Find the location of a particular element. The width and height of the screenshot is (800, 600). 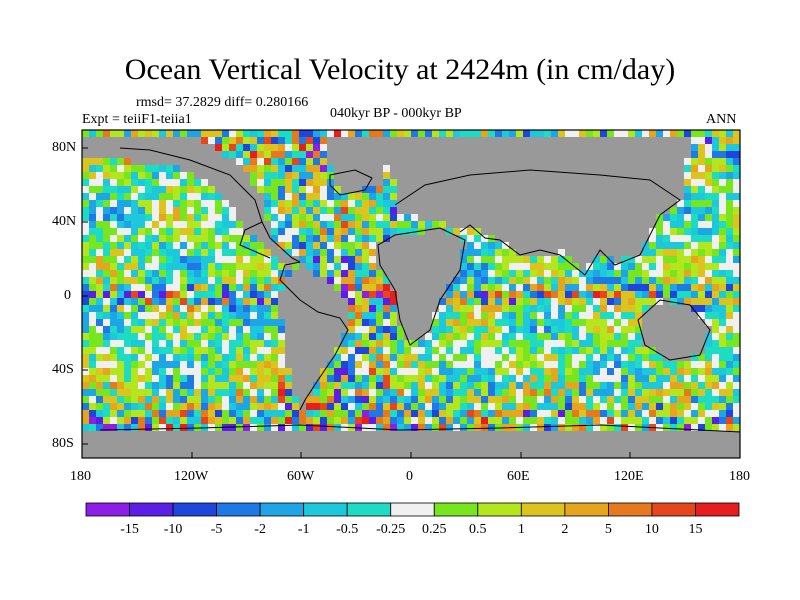

lon-label-120e: 120E is located at coordinates (629, 476).